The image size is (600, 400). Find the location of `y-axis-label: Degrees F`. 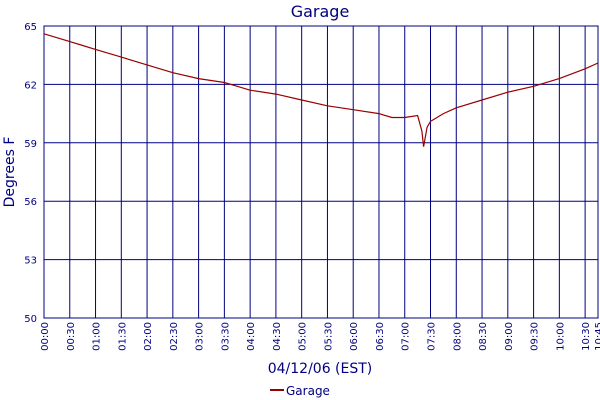

y-axis-label: Degrees F is located at coordinates (10, 172).